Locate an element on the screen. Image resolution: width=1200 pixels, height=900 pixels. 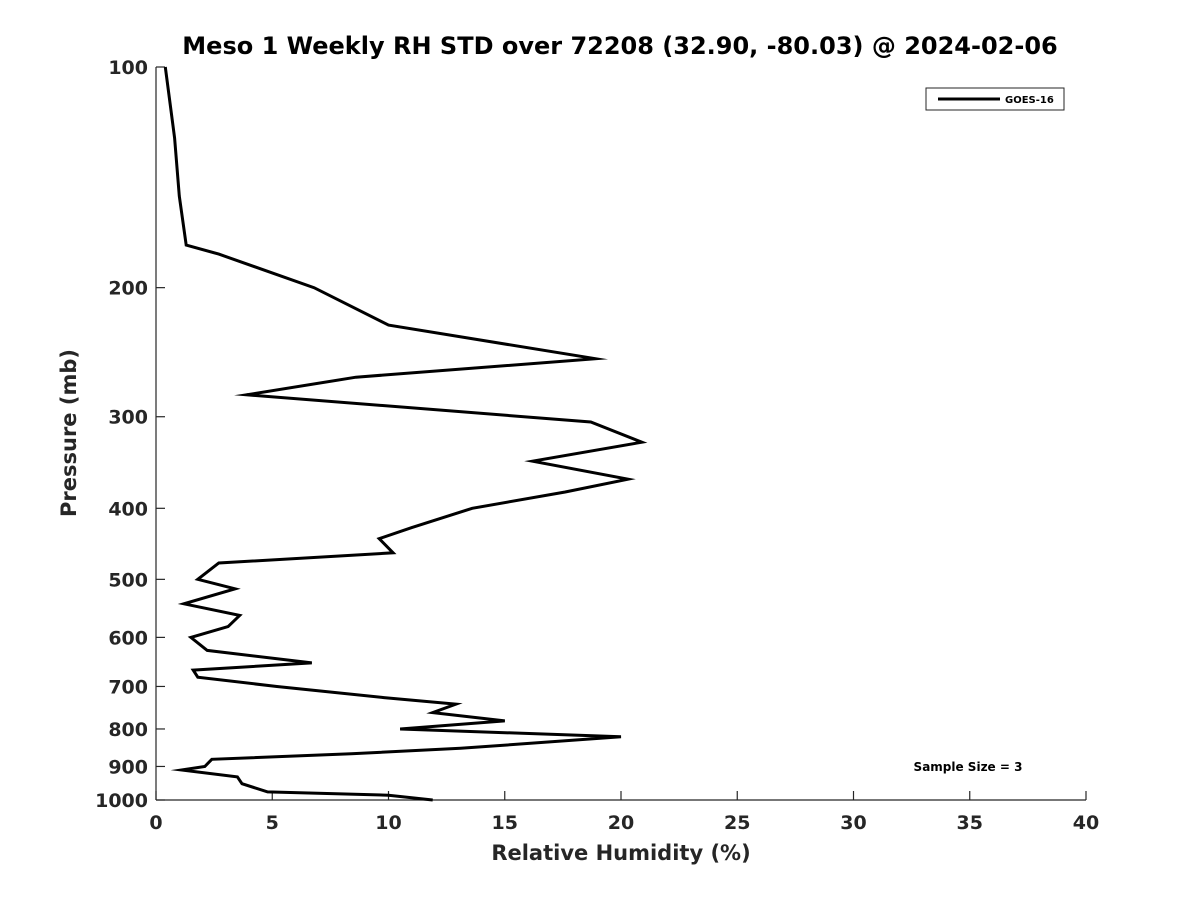
y-tick-label: 500 is located at coordinates (128, 580).